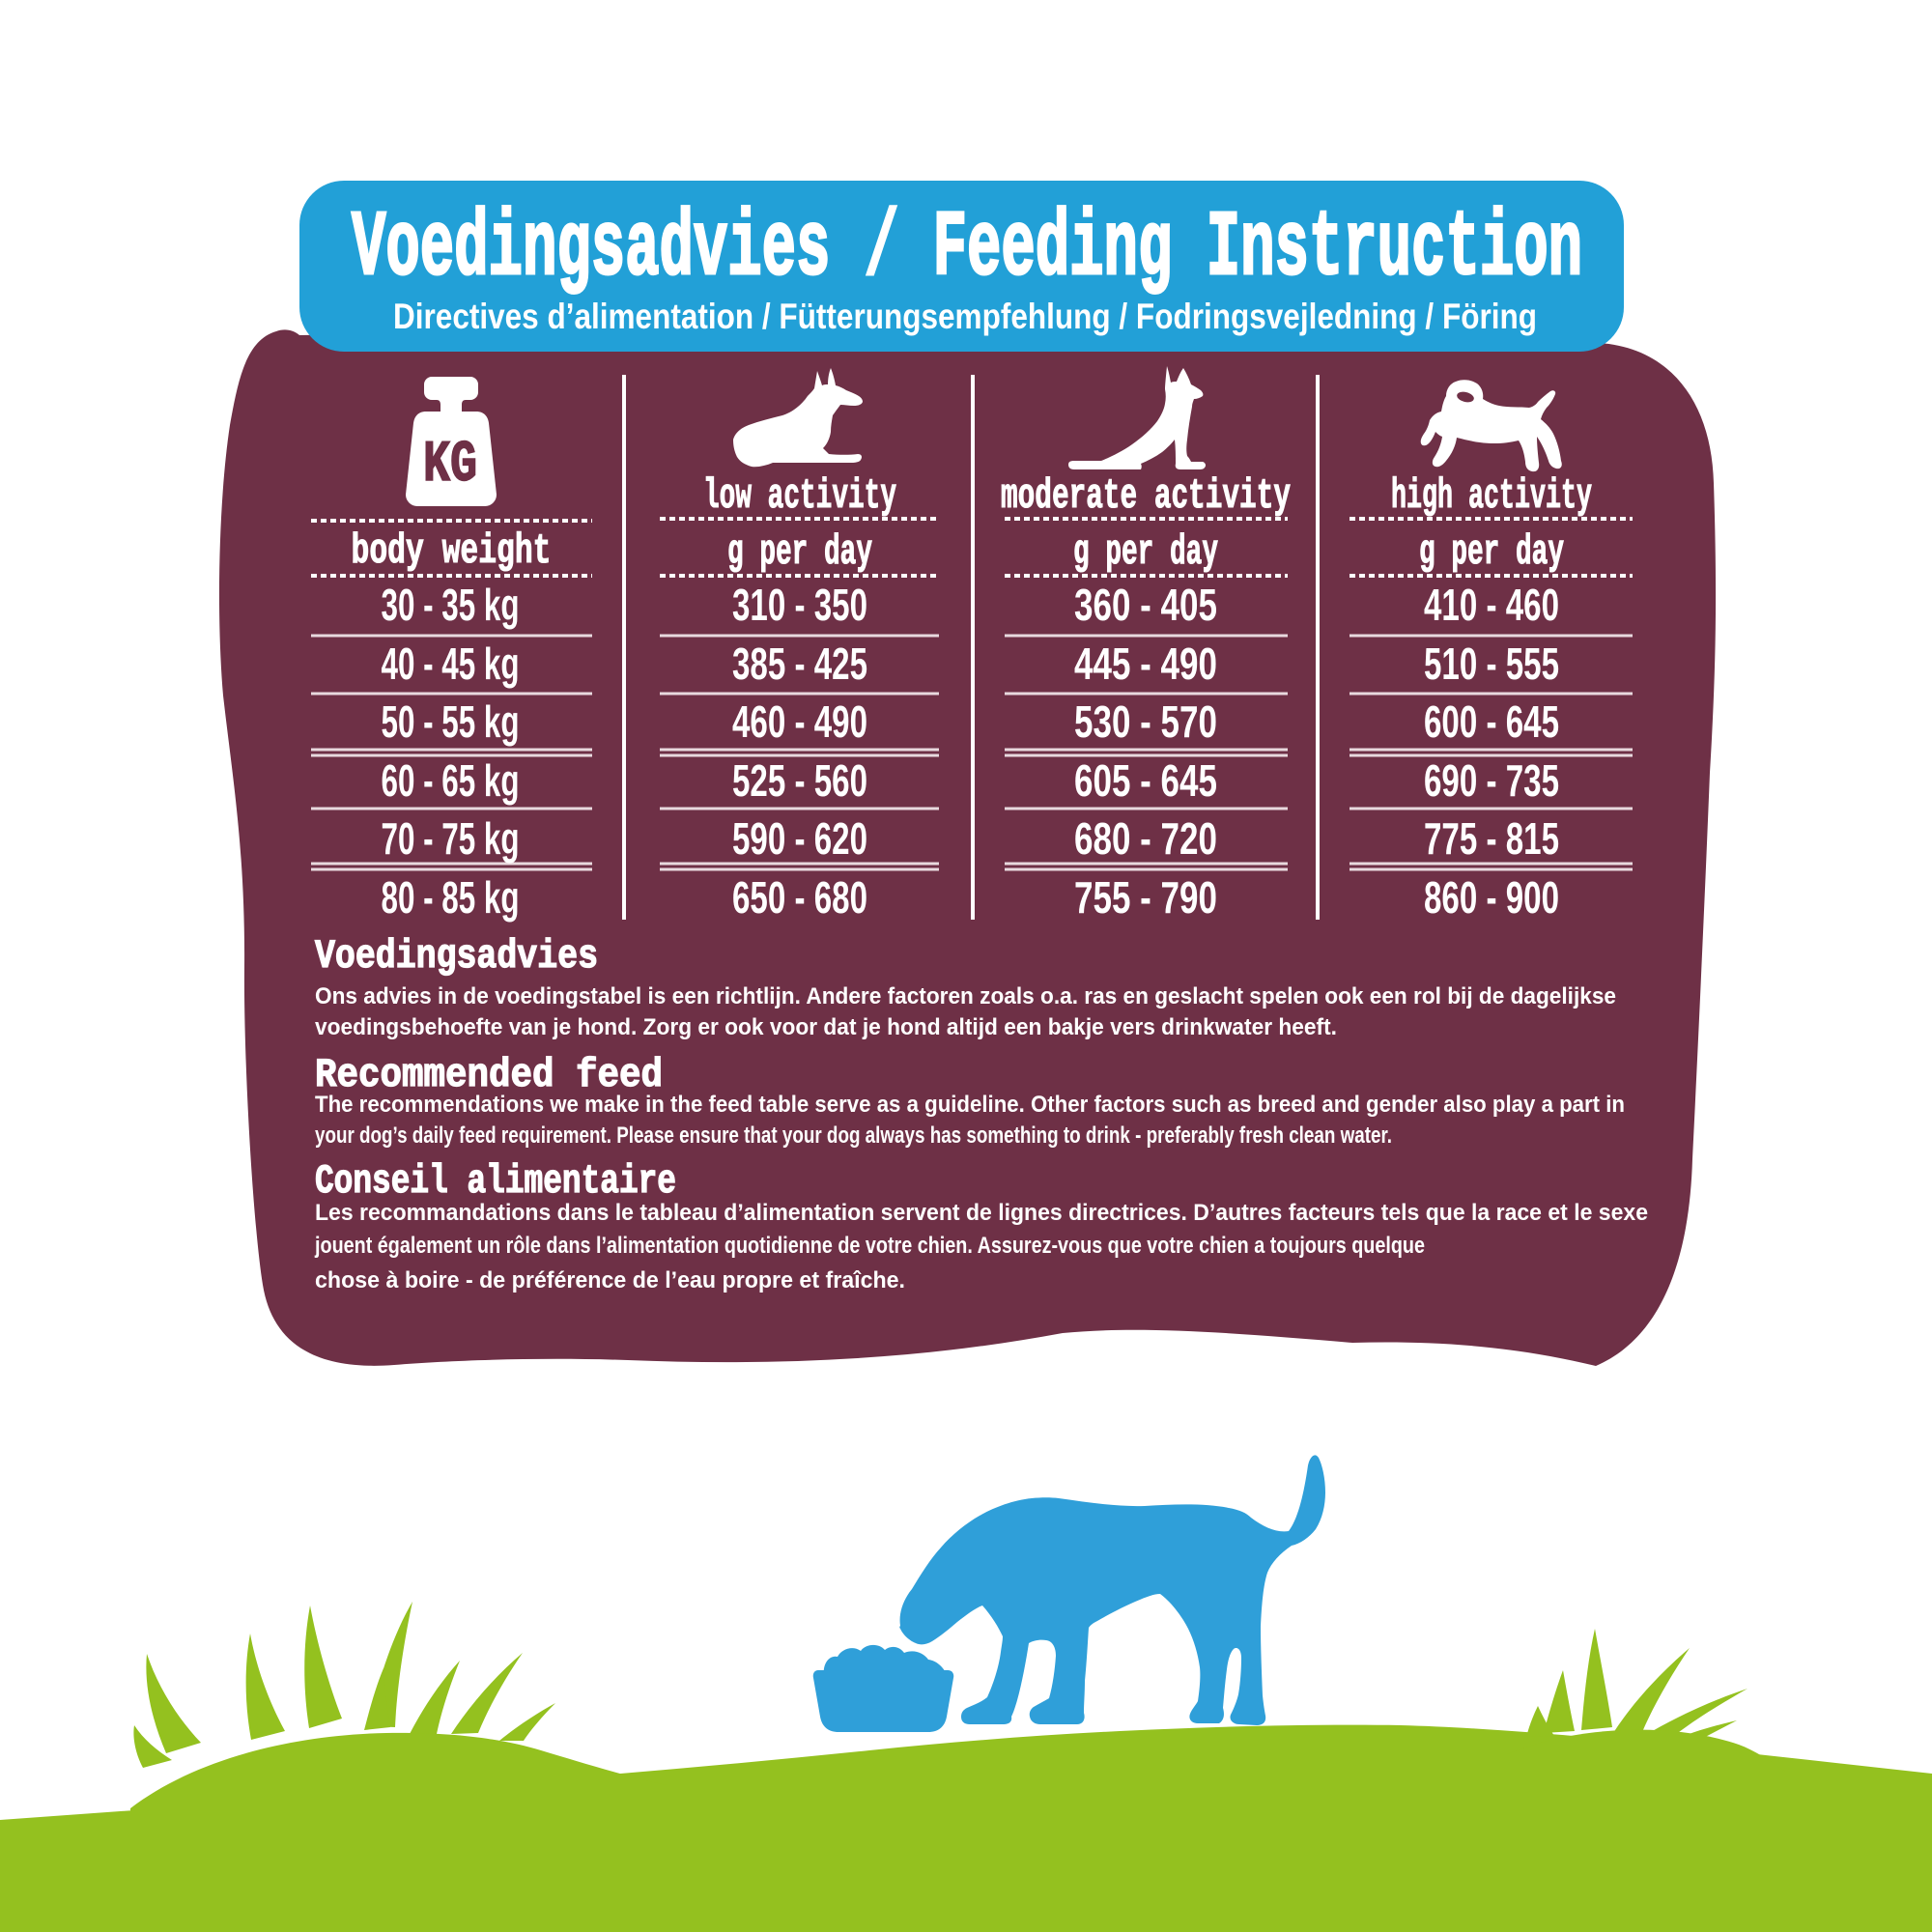 The image size is (1932, 1932). Describe the element at coordinates (452, 551) in the screenshot. I see `svg-text: body weight` at that location.